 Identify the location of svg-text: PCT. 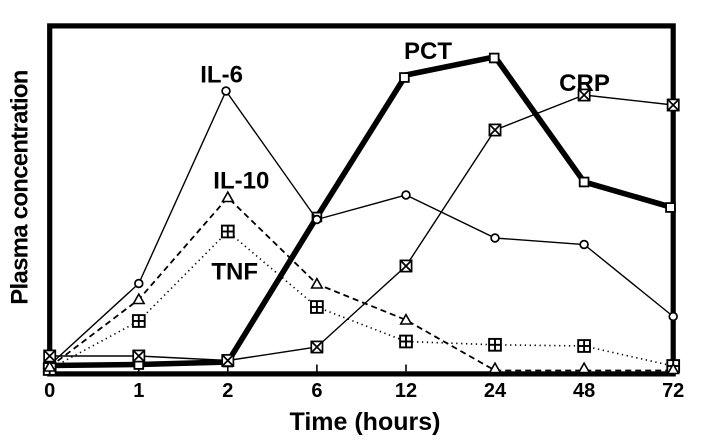
(428, 51).